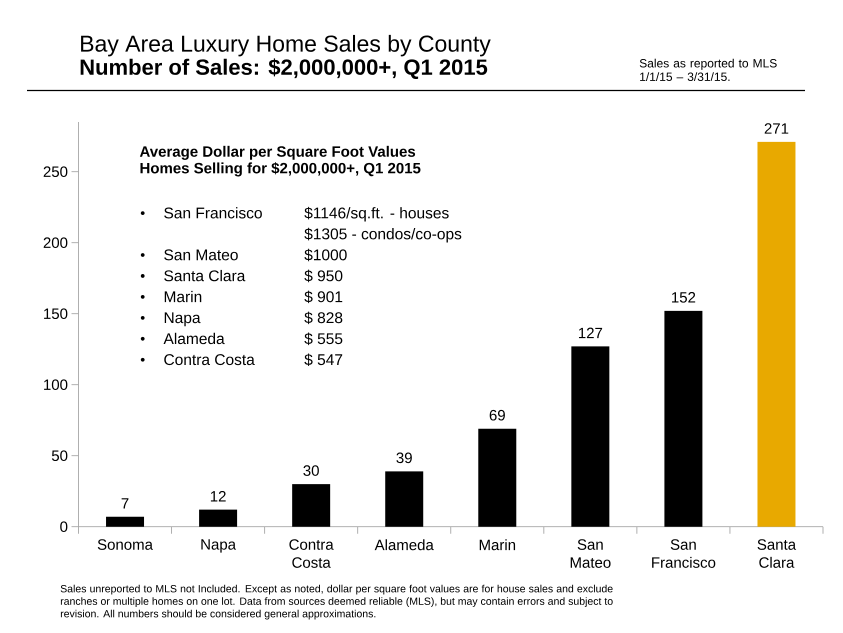  I want to click on text: Average Dollar per Square Foot Values, so click(278, 153).